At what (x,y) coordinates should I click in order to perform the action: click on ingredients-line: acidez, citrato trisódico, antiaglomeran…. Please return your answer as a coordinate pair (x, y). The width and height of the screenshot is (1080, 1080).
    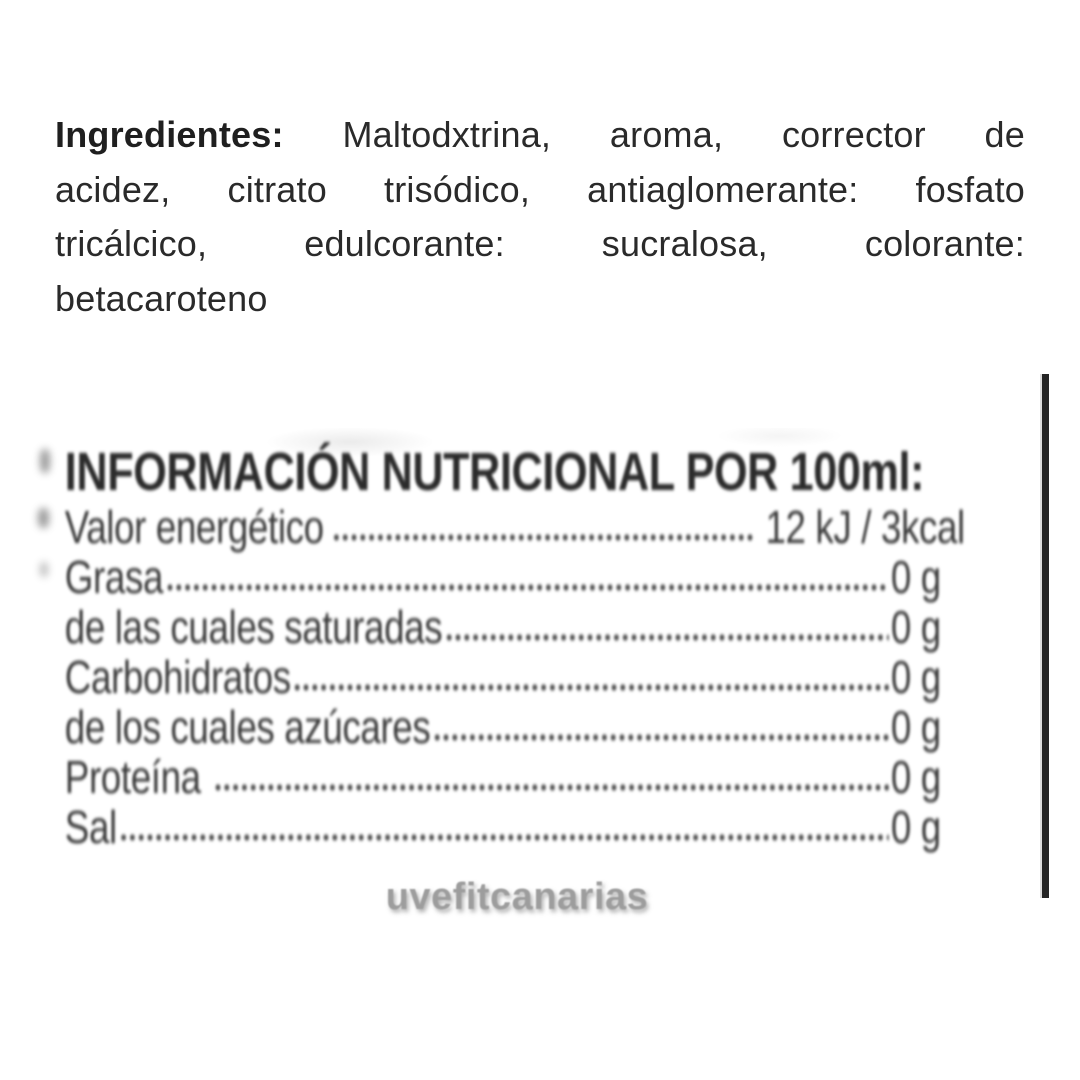
    Looking at the image, I should click on (540, 189).